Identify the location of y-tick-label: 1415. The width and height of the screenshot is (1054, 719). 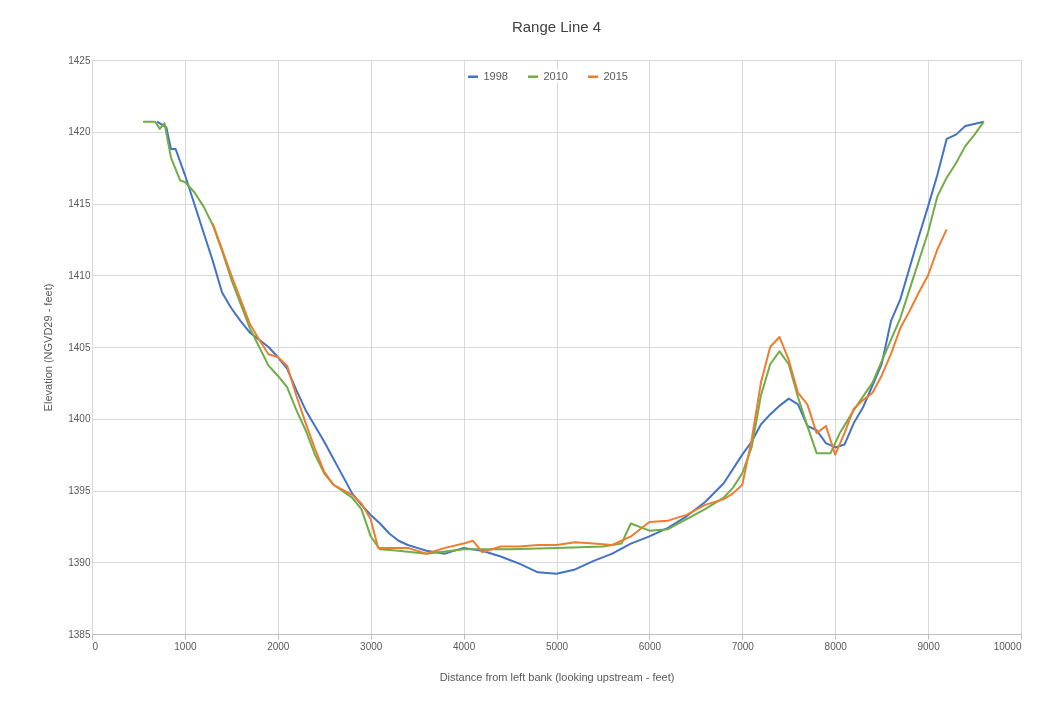
(79, 203).